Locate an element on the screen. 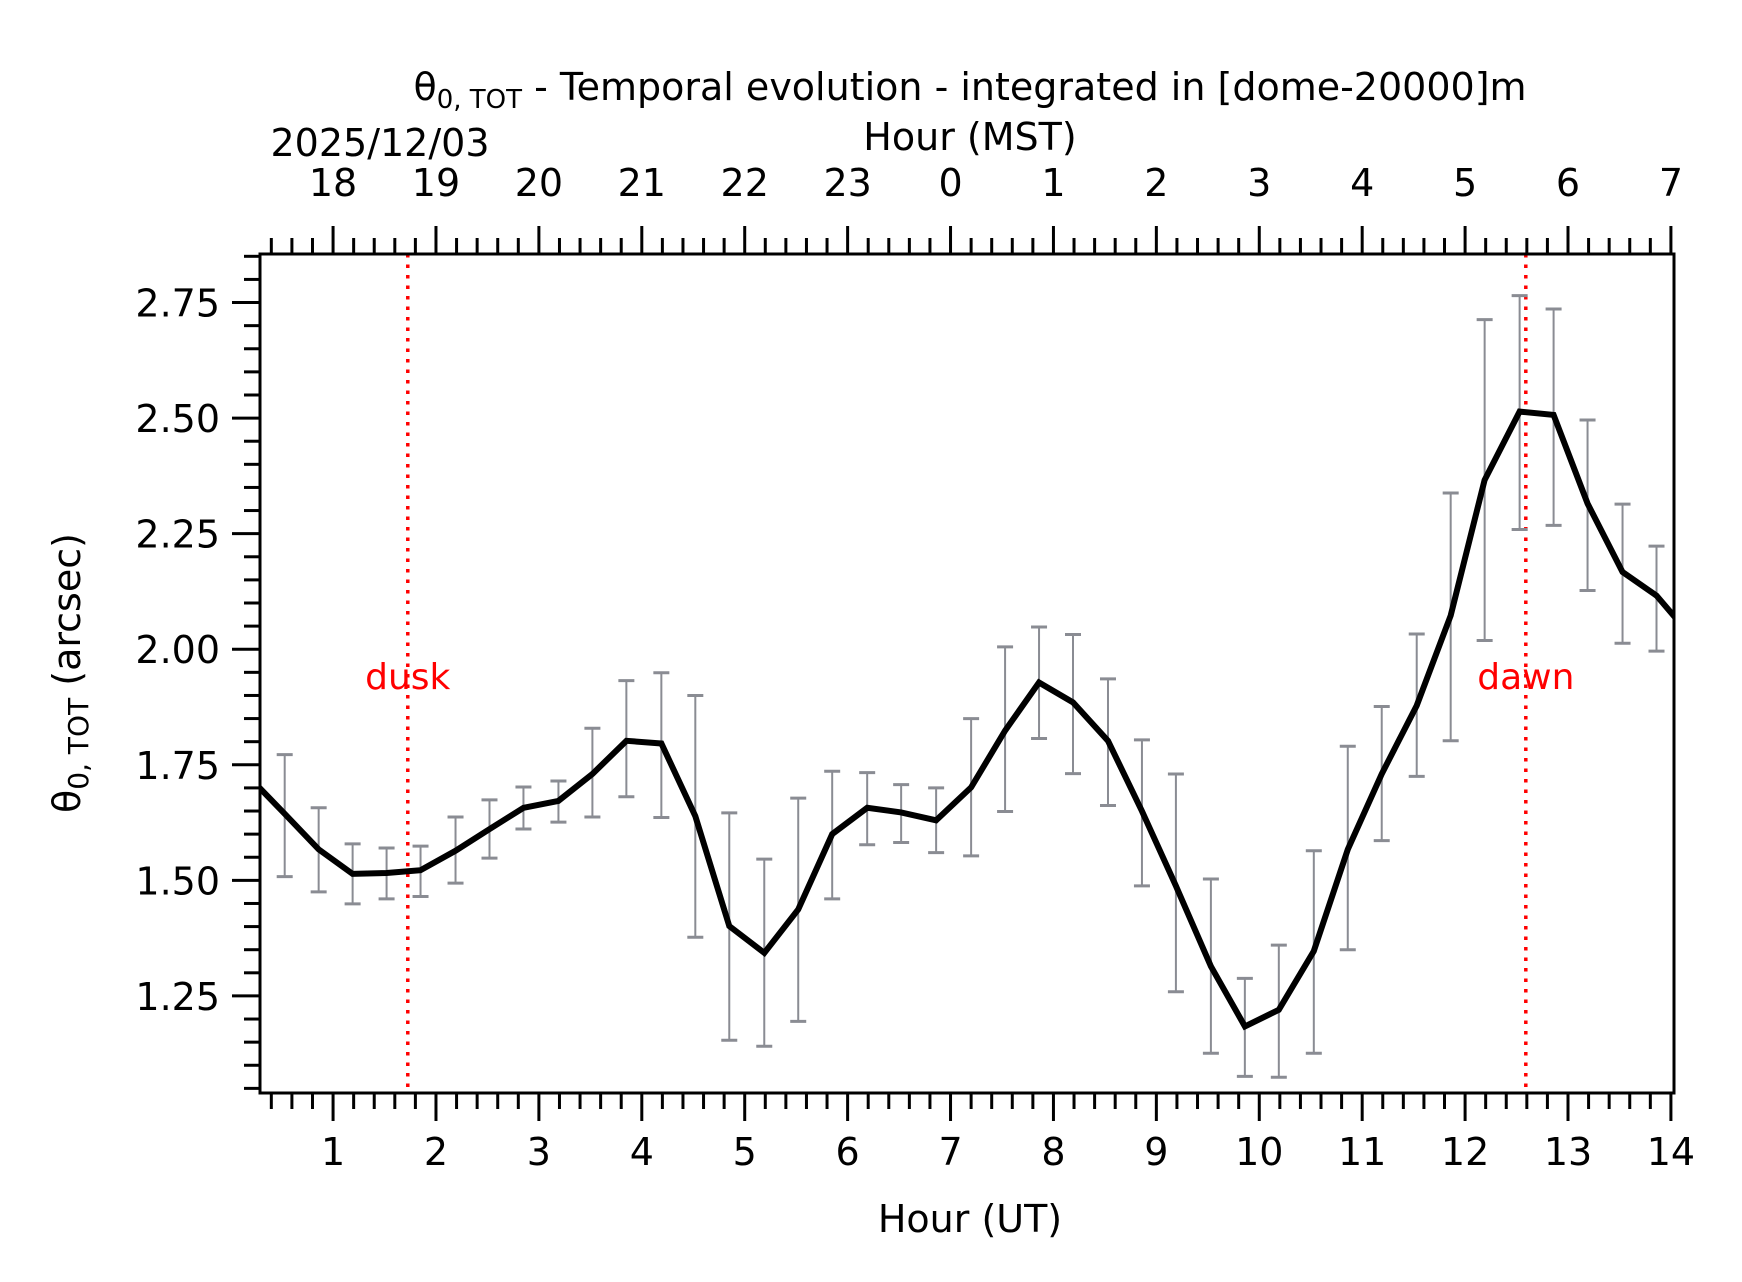 This screenshot has width=1742, height=1282. x-tick-label: 6 is located at coordinates (848, 1152).